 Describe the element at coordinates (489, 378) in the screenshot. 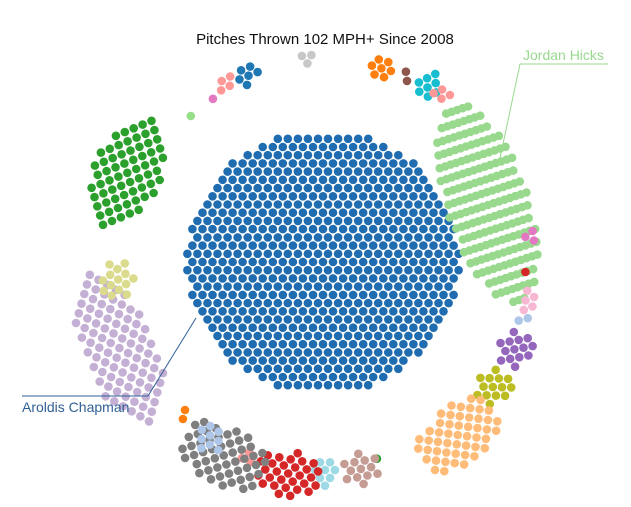

I see `series-13-pitch-dot` at that location.